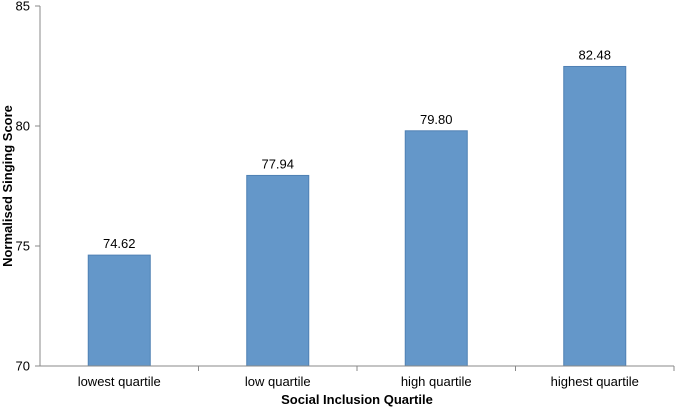  Describe the element at coordinates (23, 246) in the screenshot. I see `y-tick-label: 75` at that location.